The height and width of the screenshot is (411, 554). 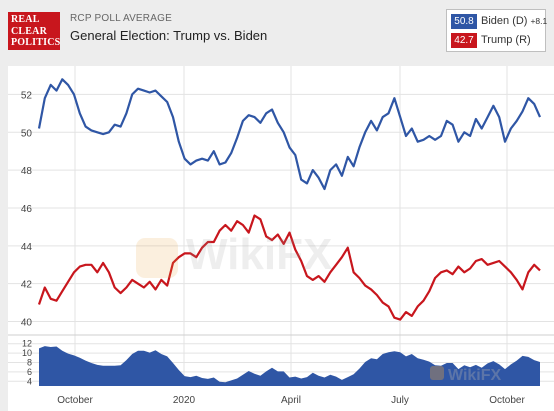 I want to click on y-tick-label-40: 40, so click(x=27, y=323).